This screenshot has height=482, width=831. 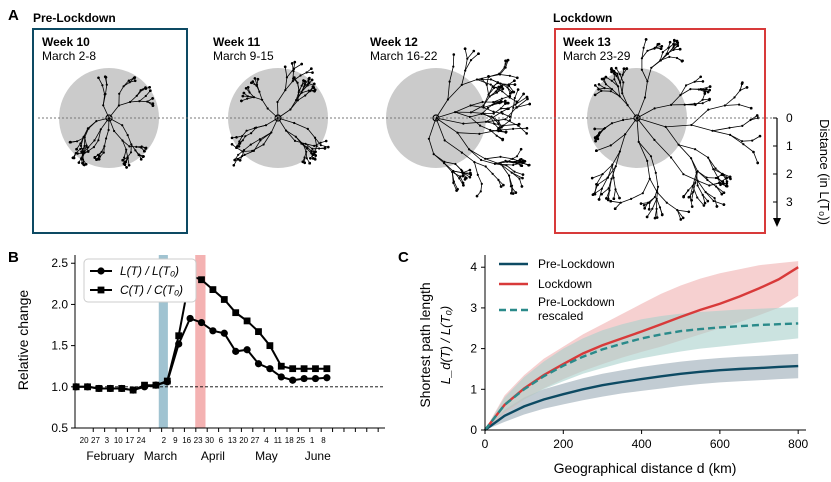 I want to click on panel-b-y-axis-label: Relative change, so click(x=23, y=340).